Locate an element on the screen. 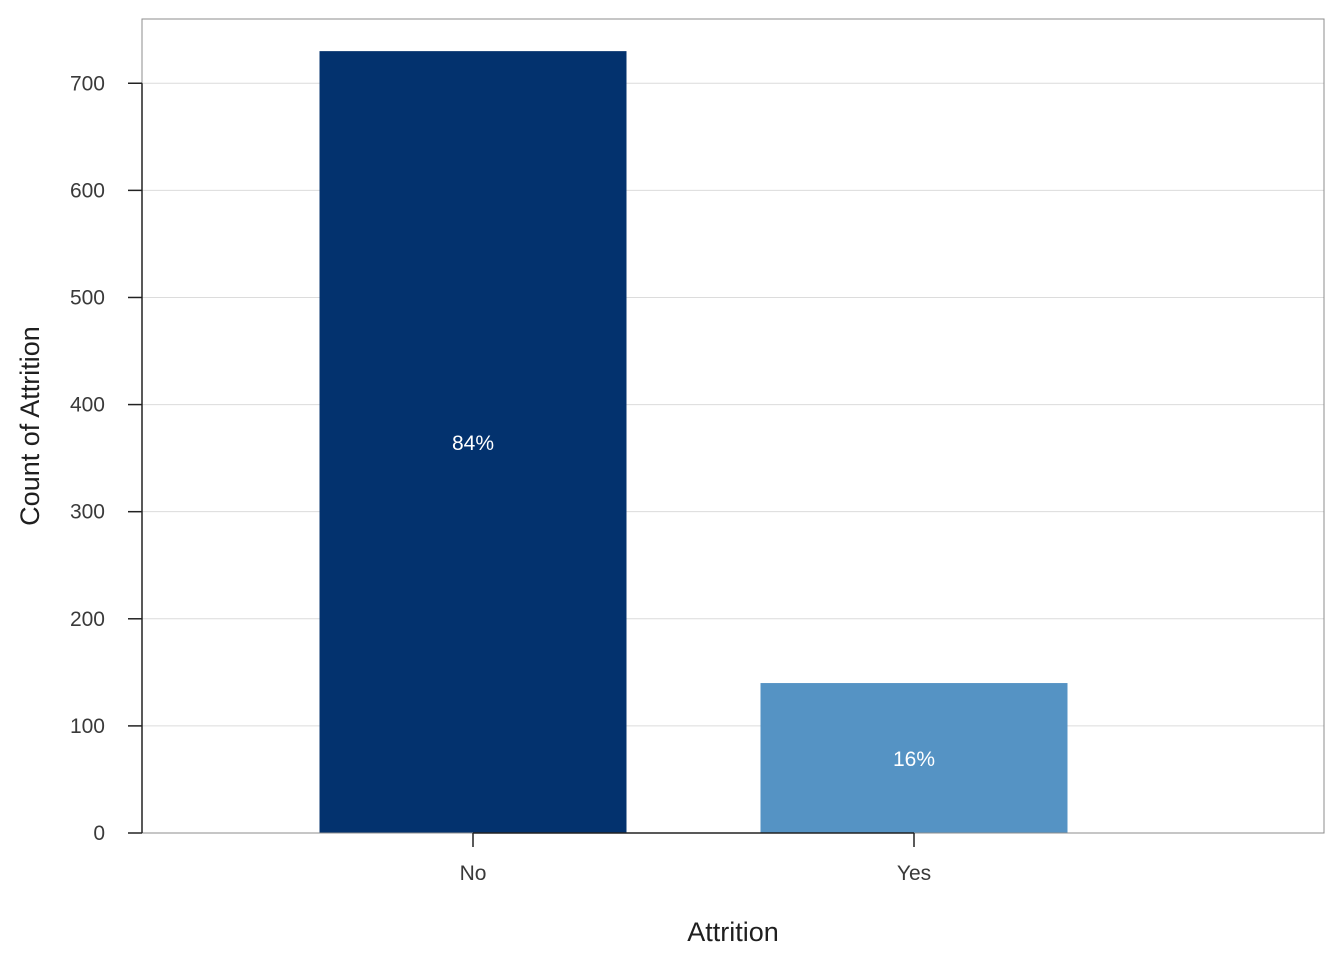  y-tick-label: 500 is located at coordinates (87, 297).